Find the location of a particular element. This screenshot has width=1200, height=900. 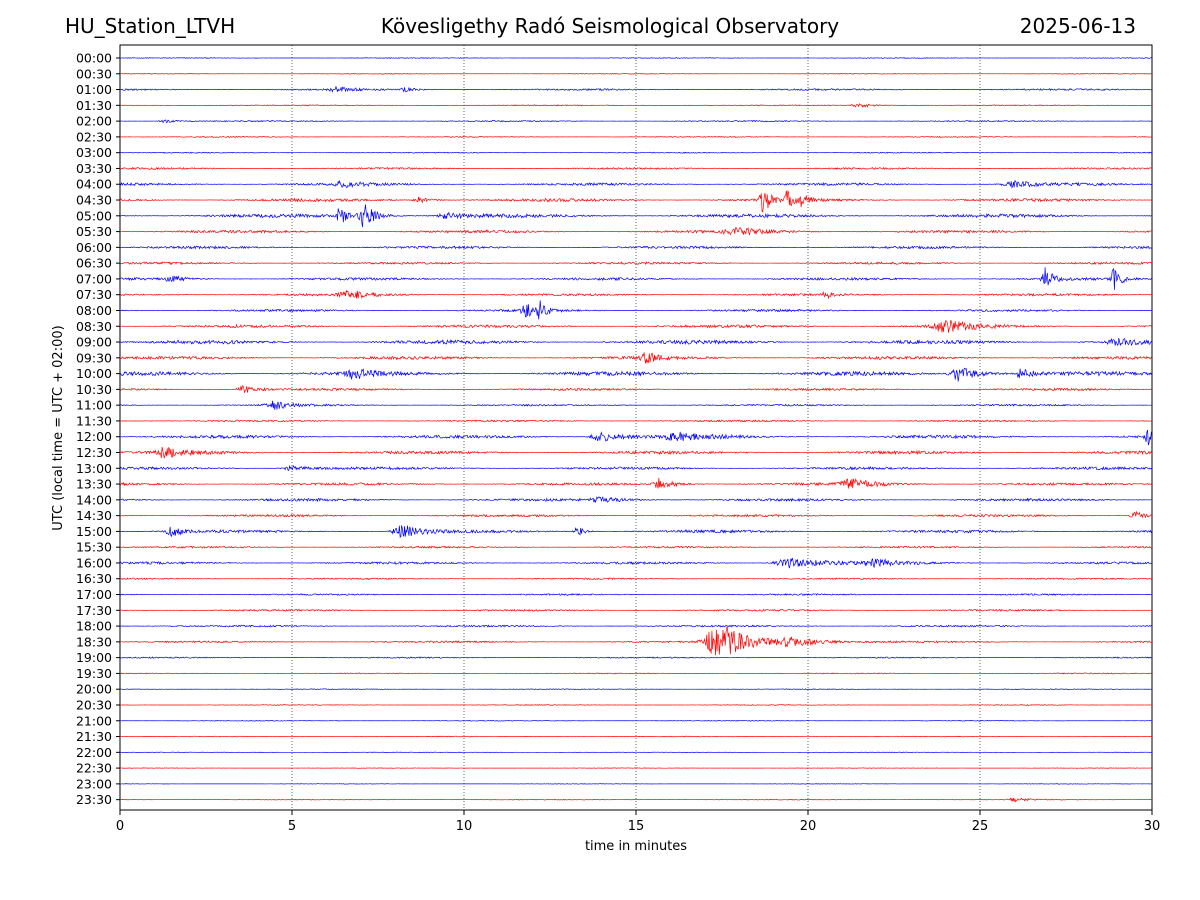

row-label-46: 23:00 is located at coordinates (94, 783).